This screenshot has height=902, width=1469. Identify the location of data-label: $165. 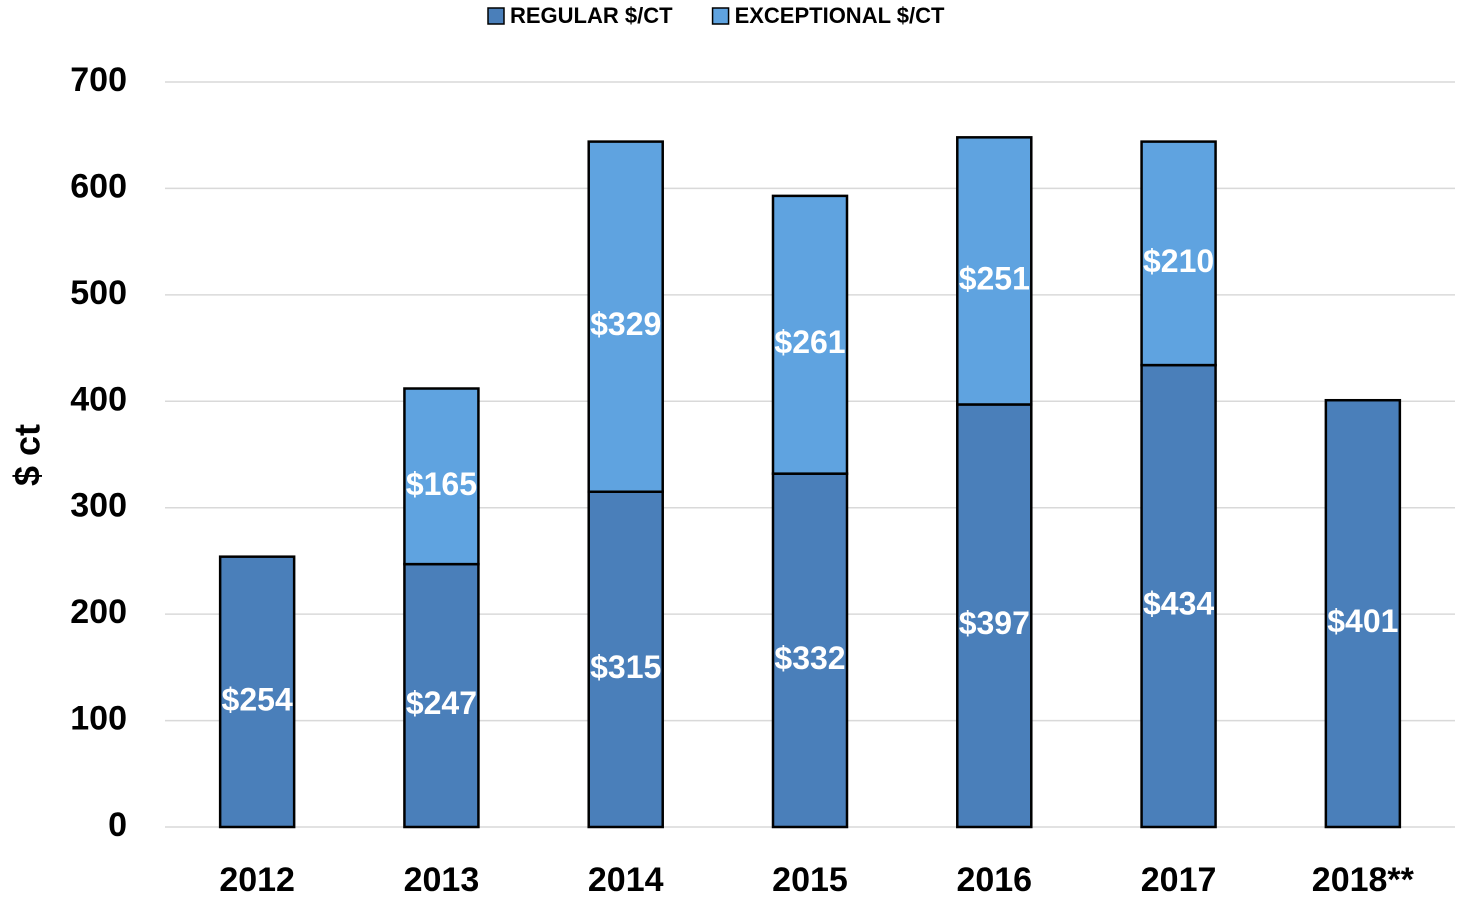
(441, 484).